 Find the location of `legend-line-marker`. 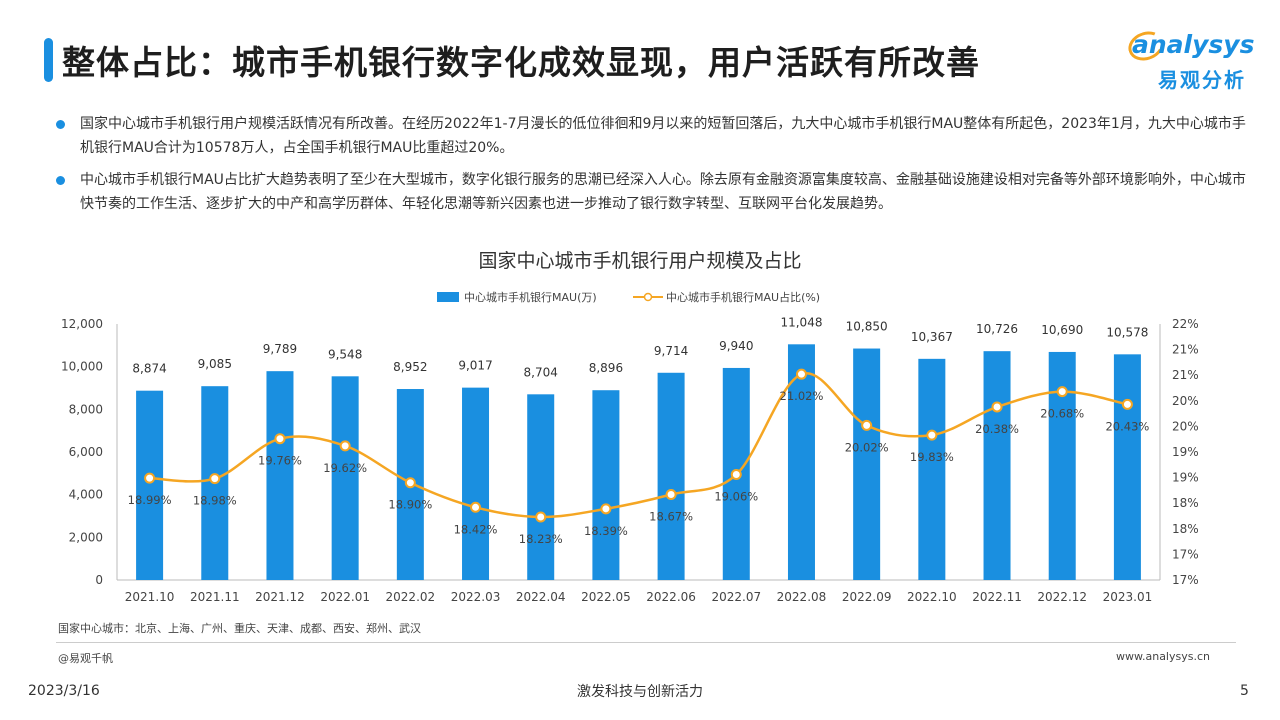

legend-line-marker is located at coordinates (648, 297).